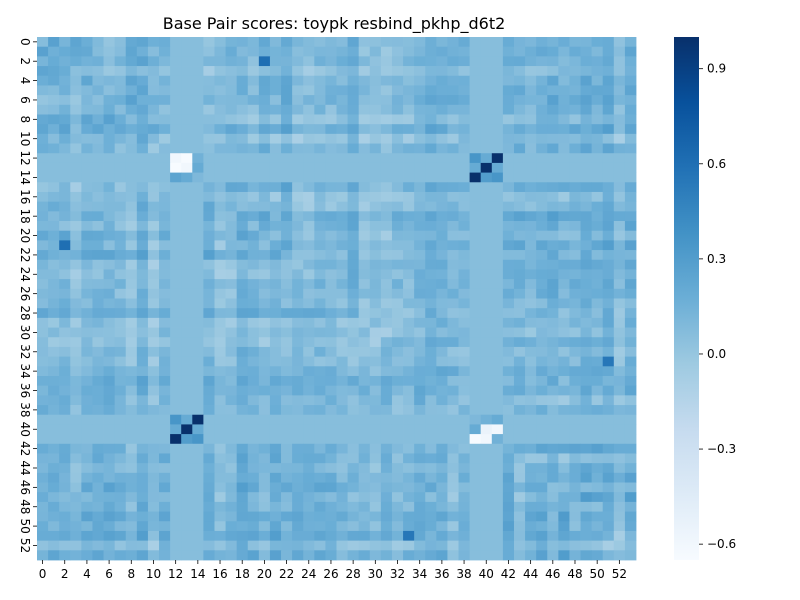 The height and width of the screenshot is (600, 800). Describe the element at coordinates (375, 574) in the screenshot. I see `x-tick-label: 30` at that location.